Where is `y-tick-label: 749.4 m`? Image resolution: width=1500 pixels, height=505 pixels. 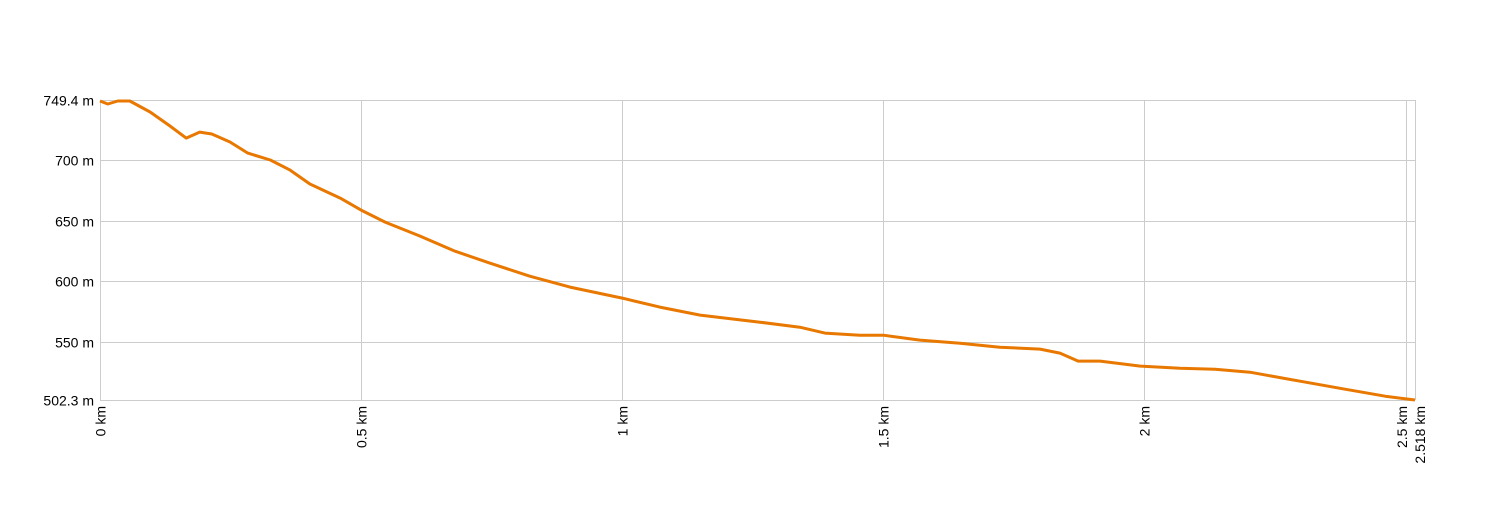 y-tick-label: 749.4 m is located at coordinates (68, 101).